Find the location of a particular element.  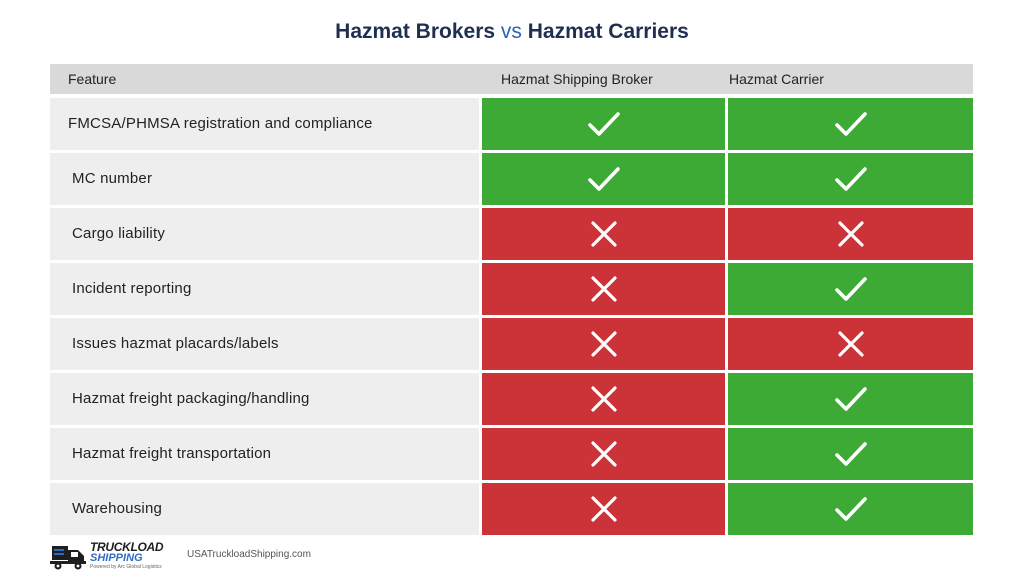

table-row: Hazmat freight transportation is located at coordinates (511, 454).